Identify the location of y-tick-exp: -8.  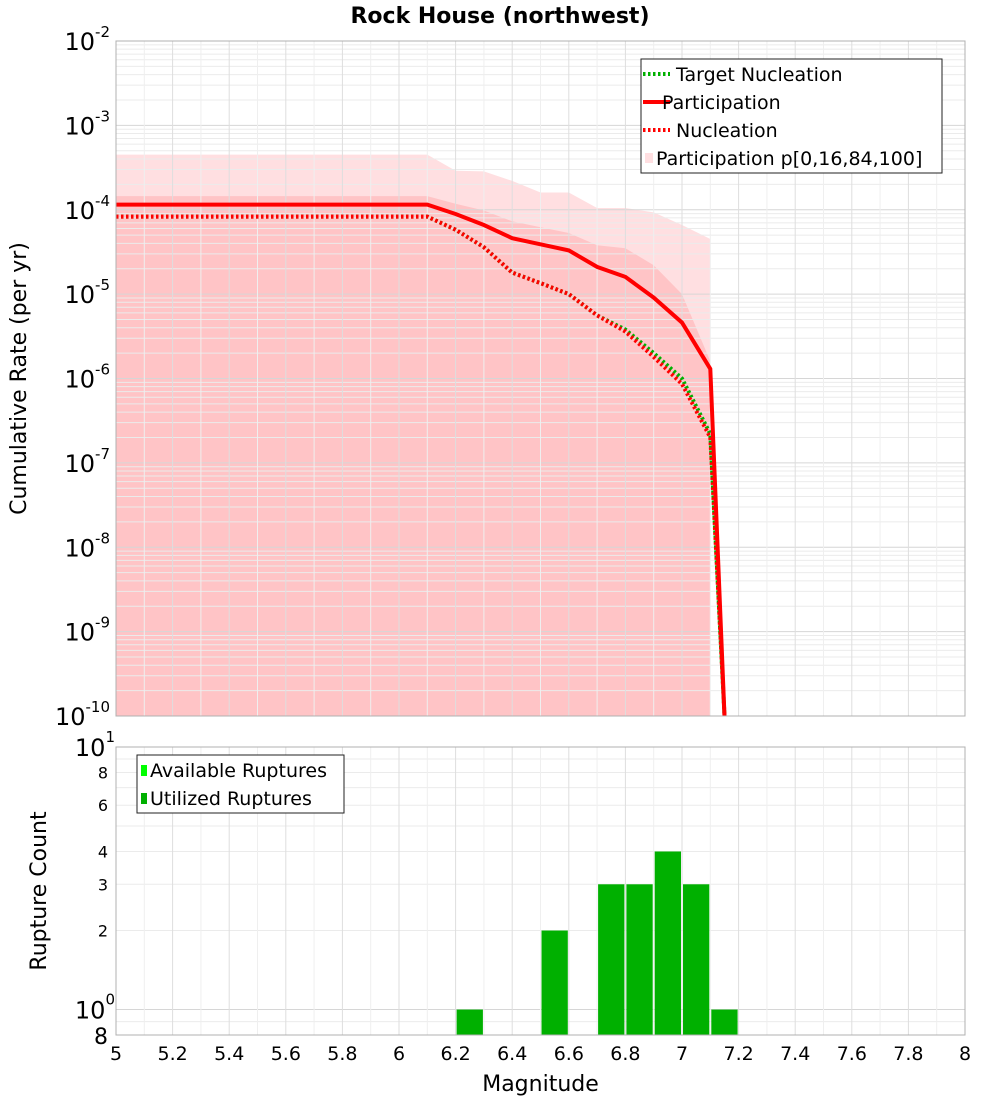
(102, 538).